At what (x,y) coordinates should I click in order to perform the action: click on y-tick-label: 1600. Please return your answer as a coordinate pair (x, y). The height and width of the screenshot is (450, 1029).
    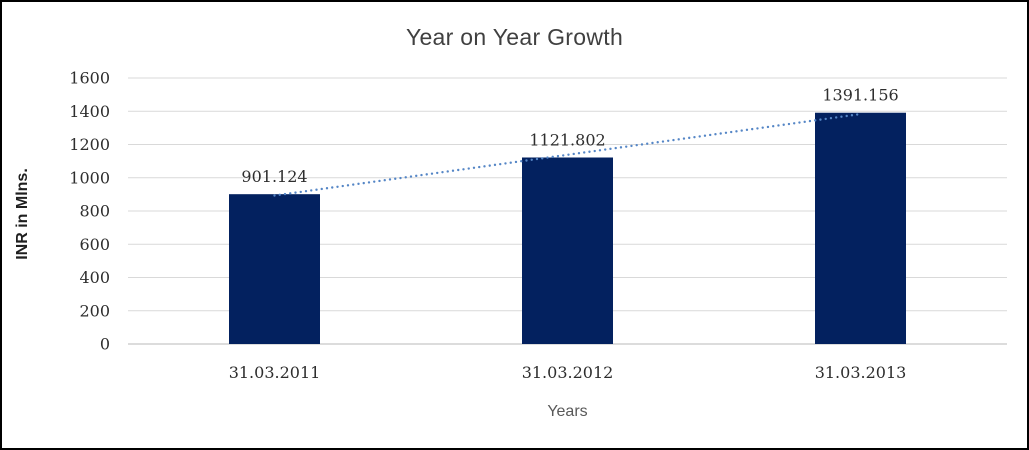
    Looking at the image, I should click on (89, 78).